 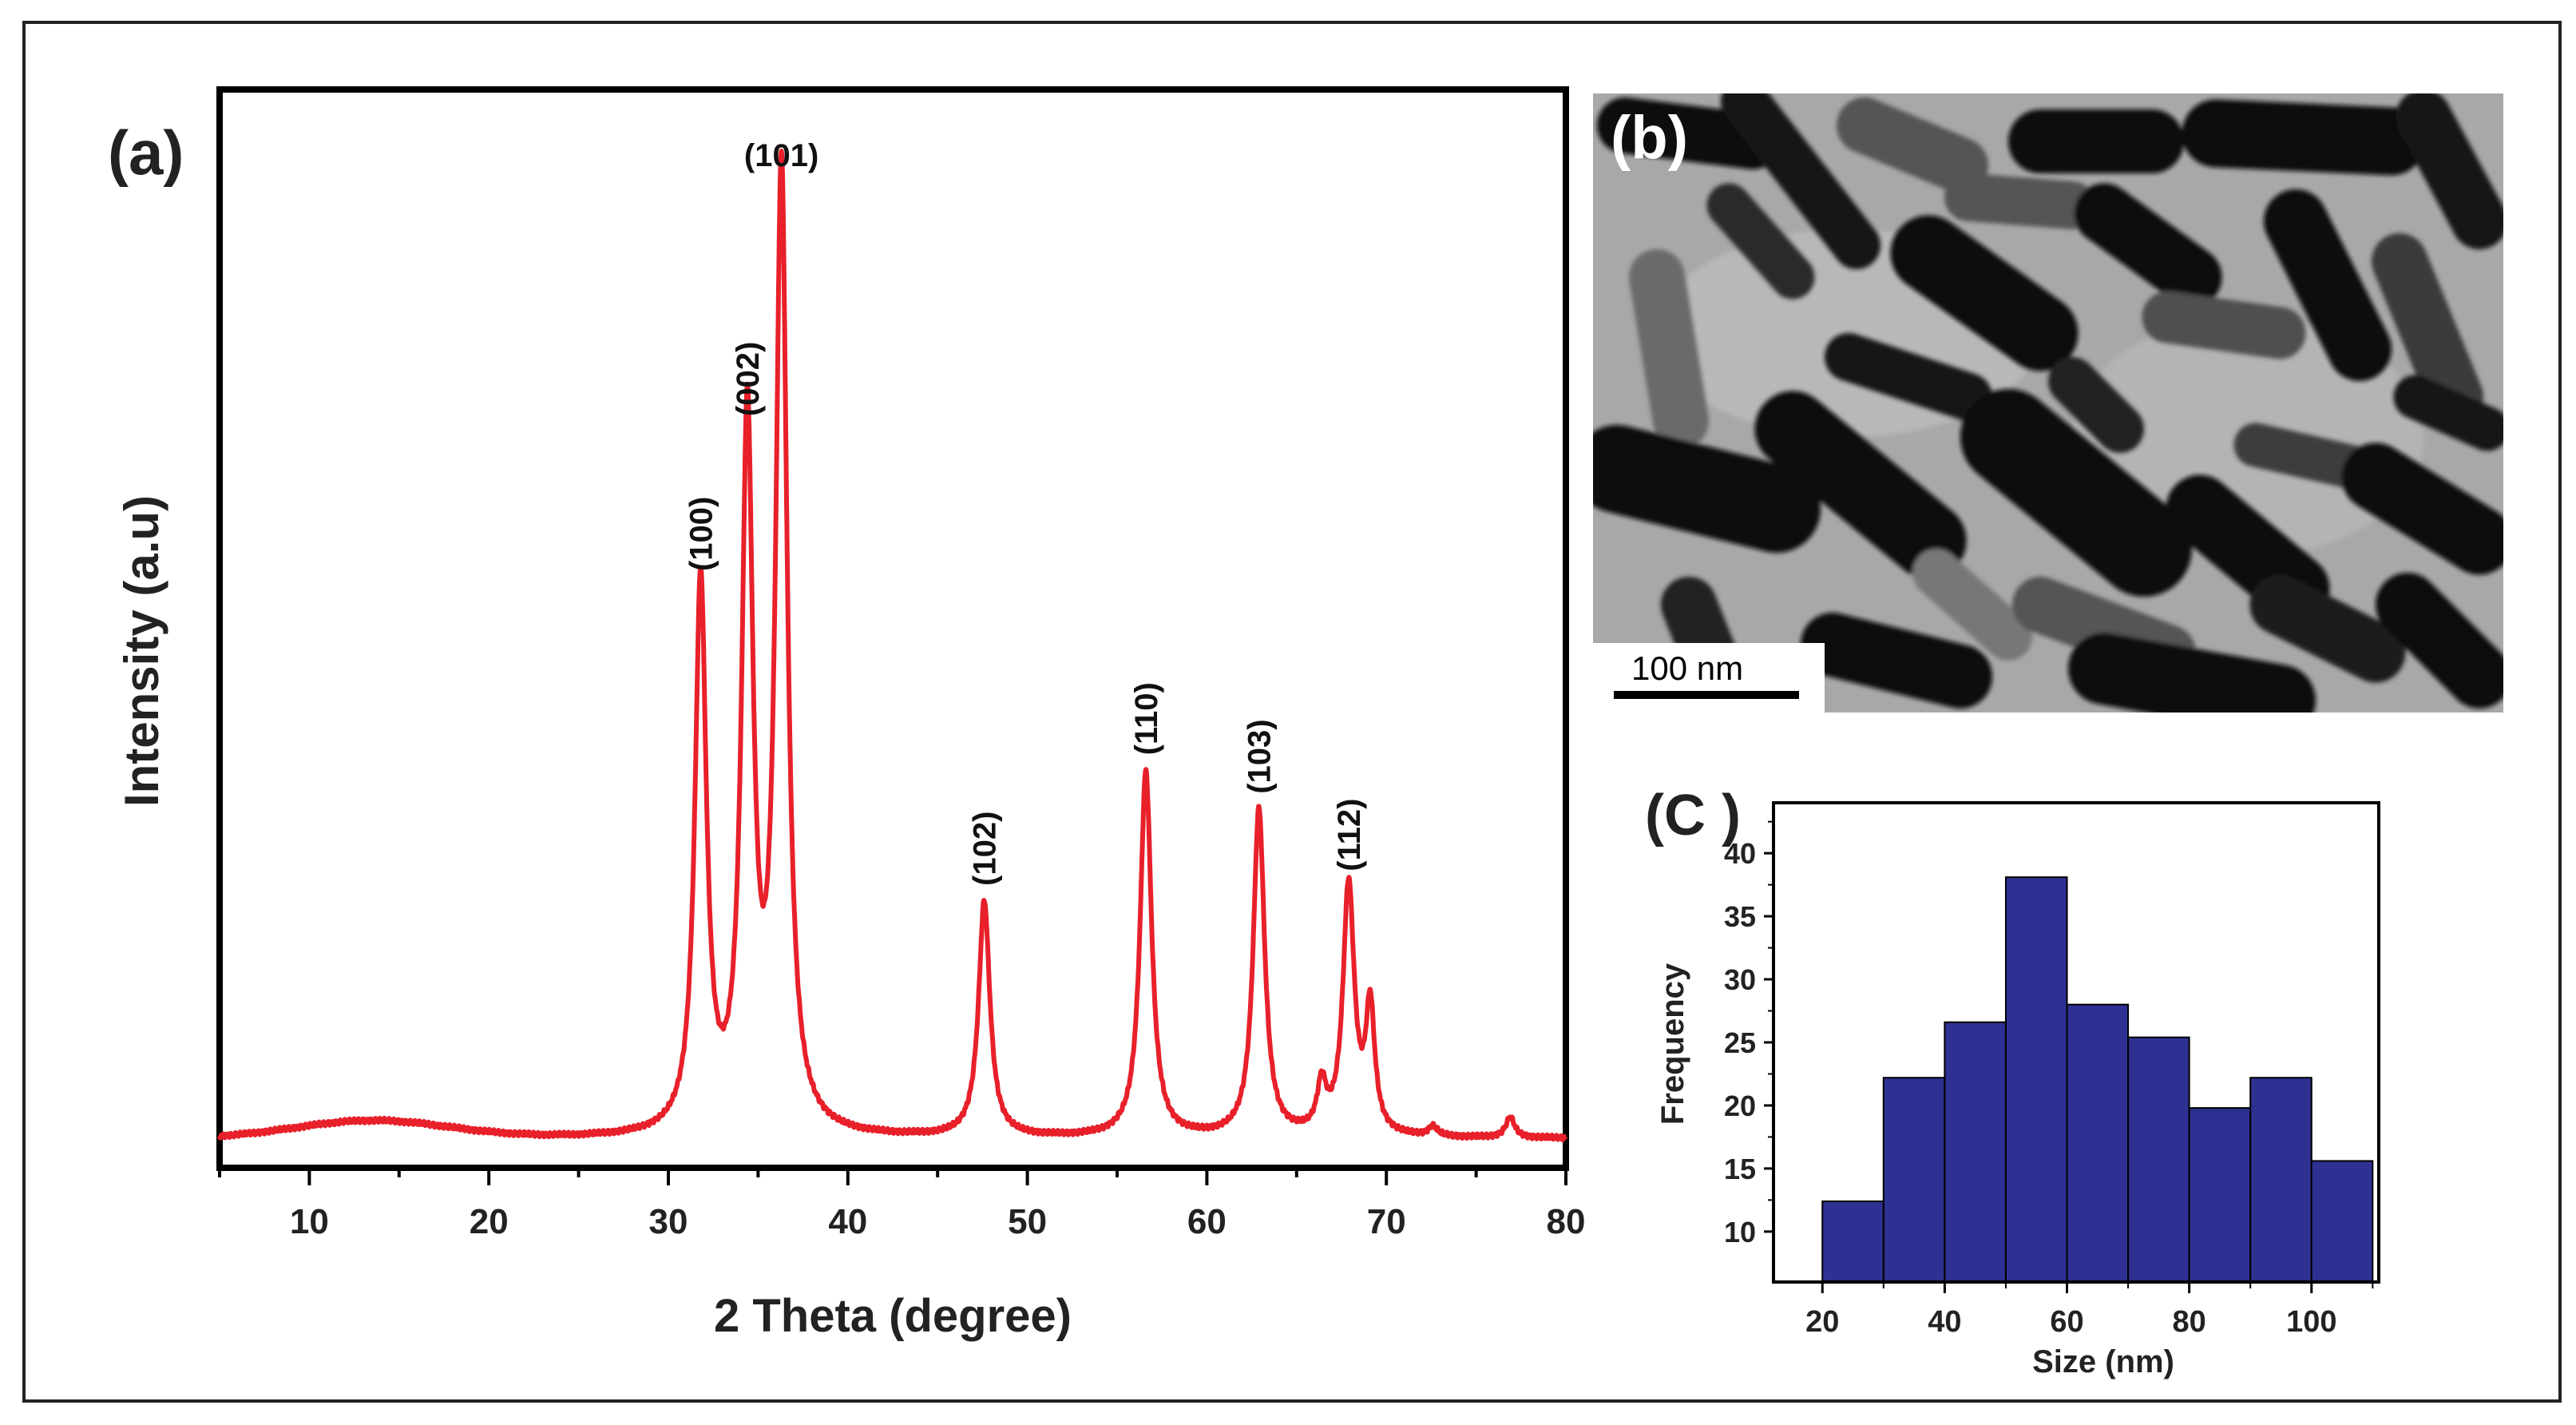 What do you see at coordinates (1566, 1221) in the screenshot?
I see `xrd-x-tick-label: 80` at bounding box center [1566, 1221].